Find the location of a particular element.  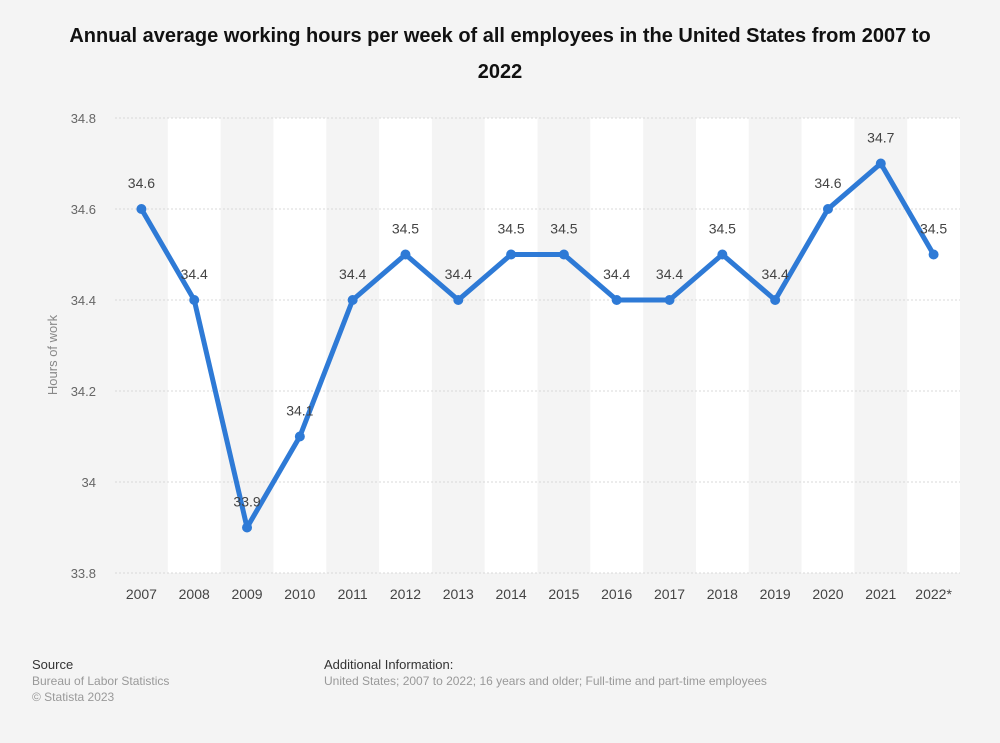

x-tick-label: 2011 is located at coordinates (353, 594).